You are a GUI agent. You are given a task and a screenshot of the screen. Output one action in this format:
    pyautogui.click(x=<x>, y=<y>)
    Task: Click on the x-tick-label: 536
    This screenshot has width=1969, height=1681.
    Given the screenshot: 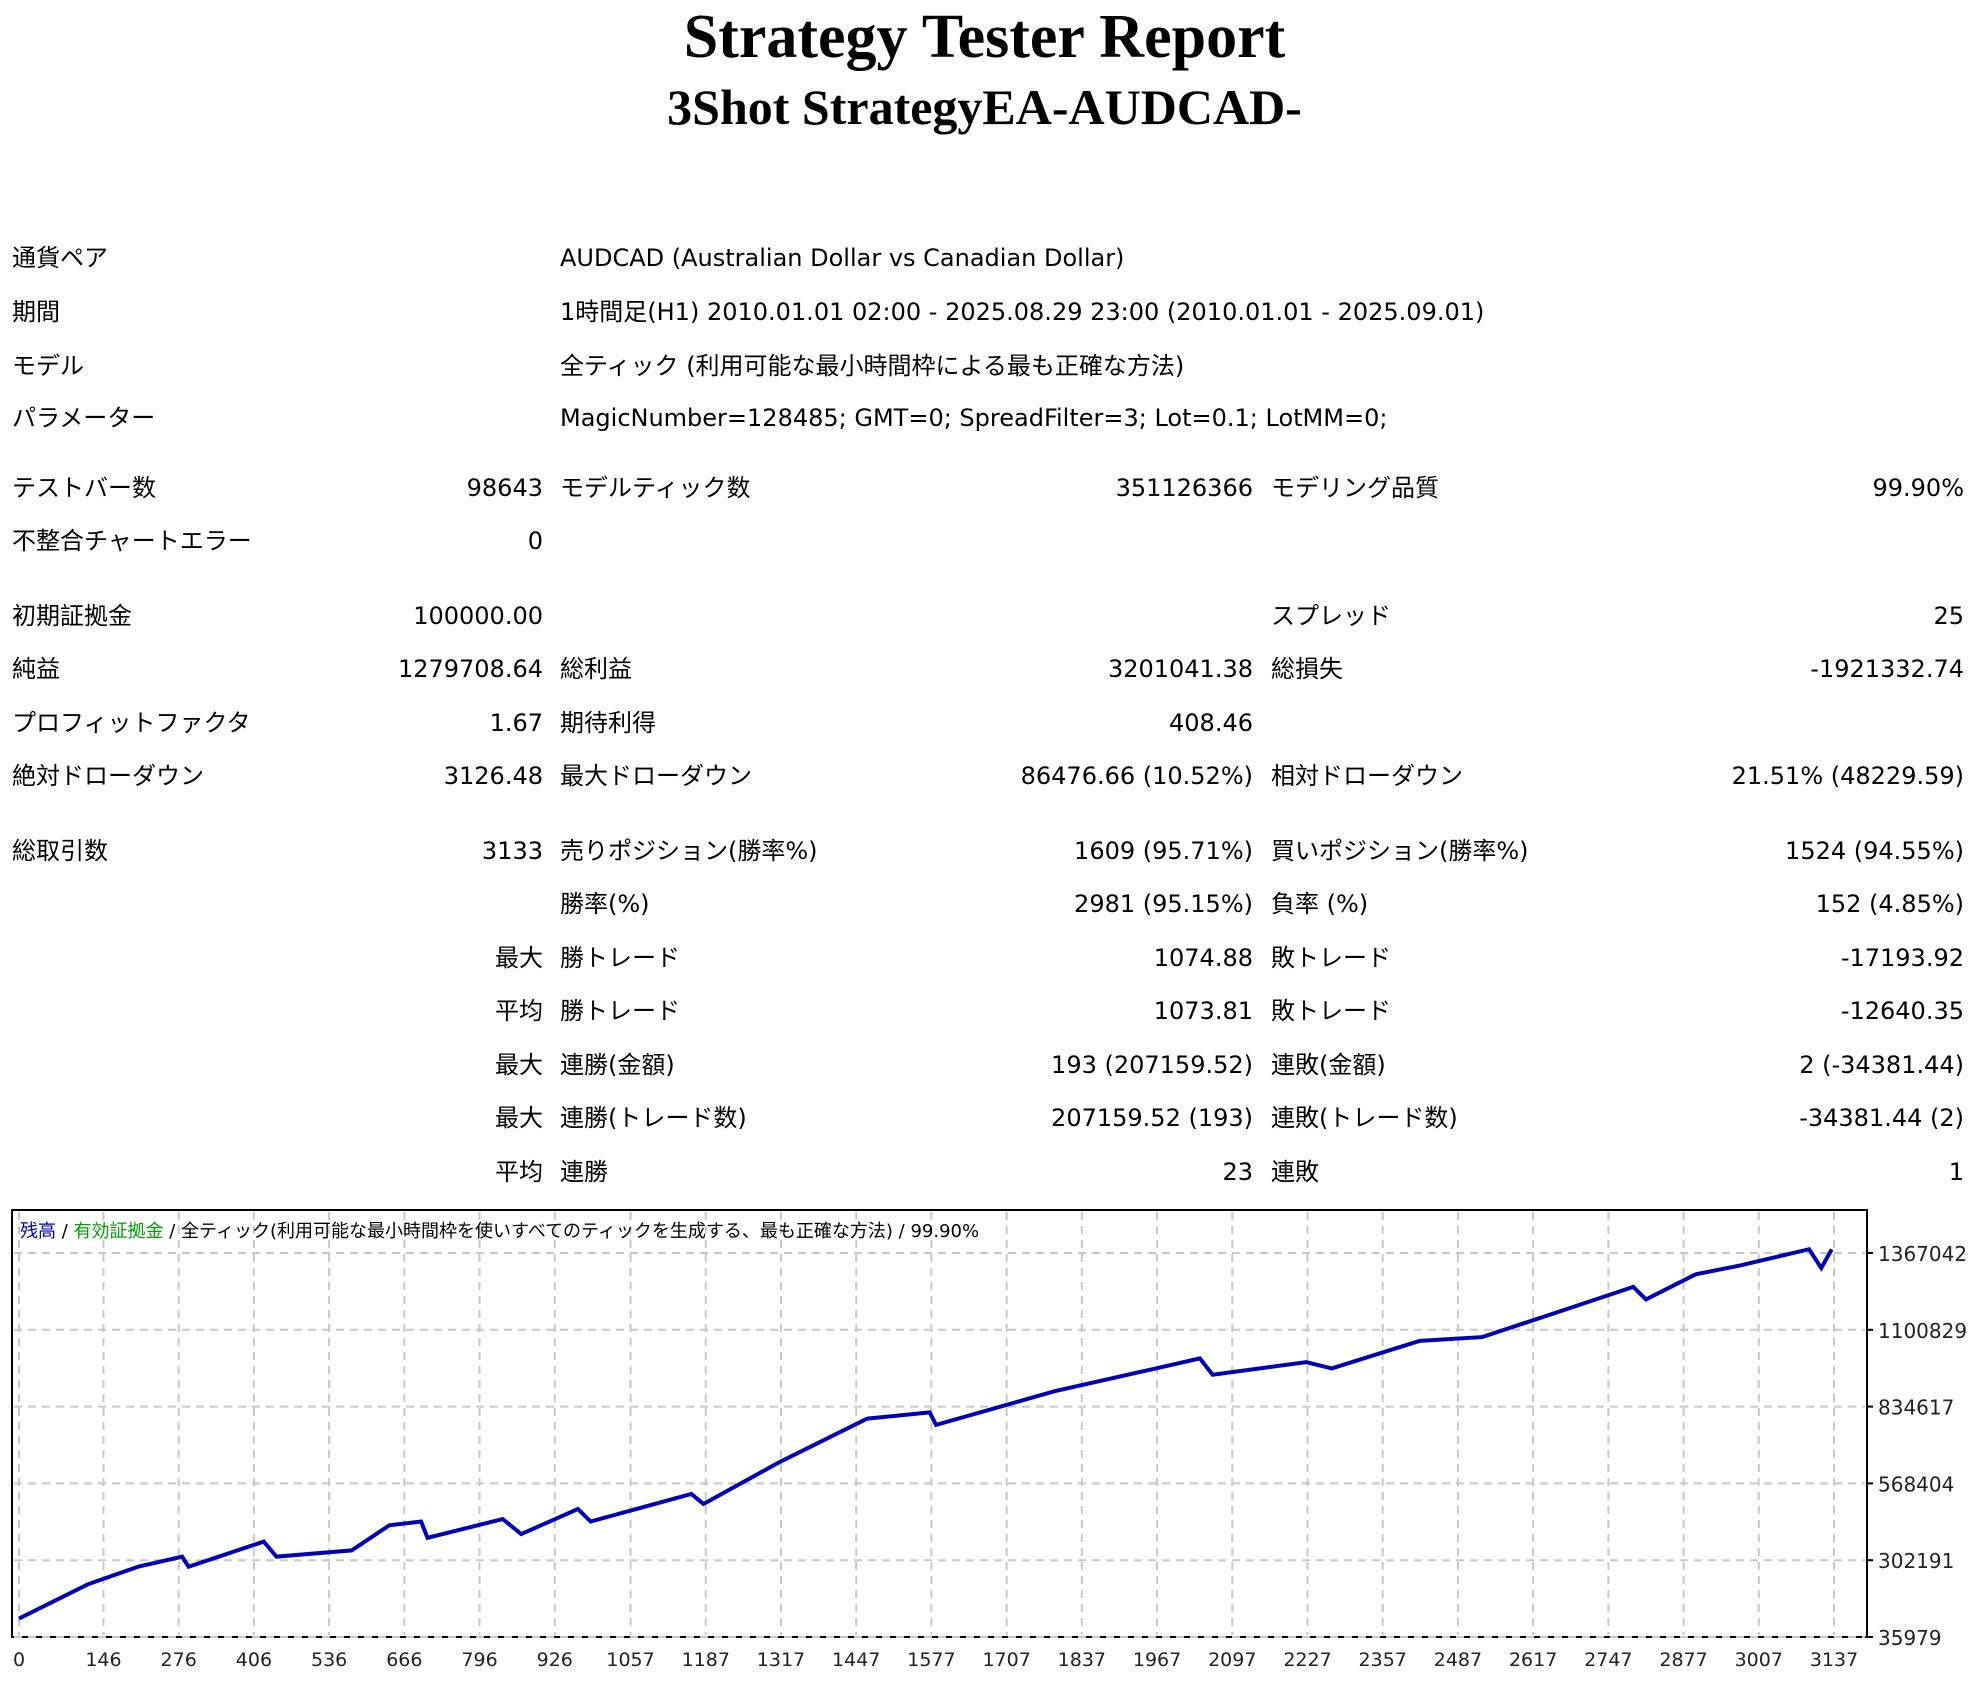 What is the action you would take?
    pyautogui.click(x=329, y=1660)
    